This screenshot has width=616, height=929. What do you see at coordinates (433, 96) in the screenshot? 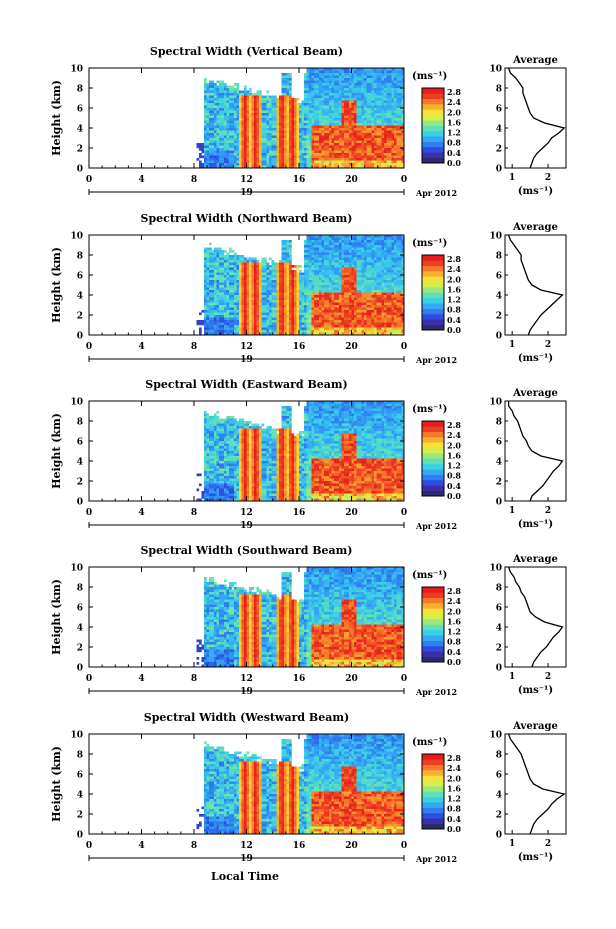
I see `colorbar-swatch` at bounding box center [433, 96].